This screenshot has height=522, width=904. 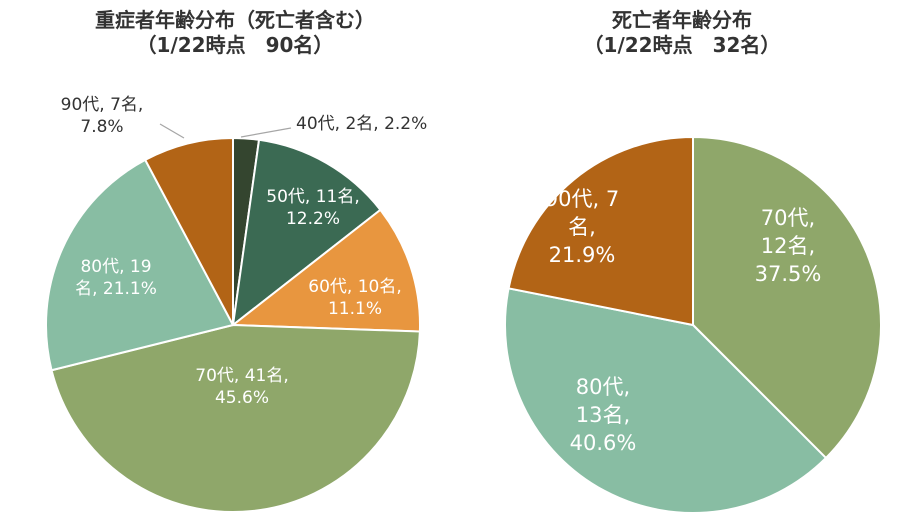 I want to click on data-label-line: 45.6%, so click(x=242, y=398).